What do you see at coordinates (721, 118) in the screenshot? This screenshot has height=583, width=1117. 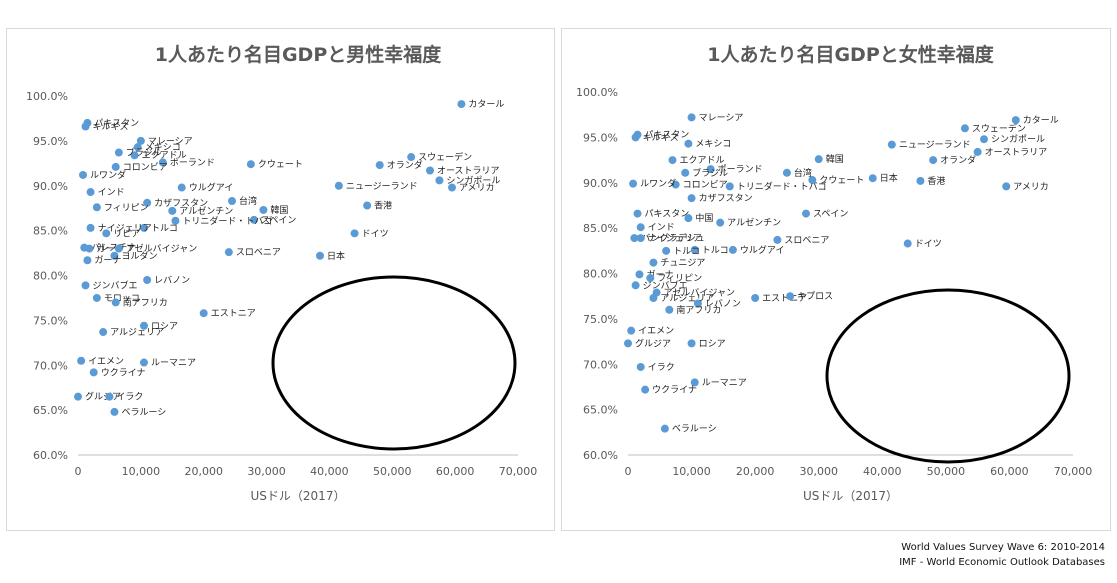 I see `point-label: マレーシア` at bounding box center [721, 118].